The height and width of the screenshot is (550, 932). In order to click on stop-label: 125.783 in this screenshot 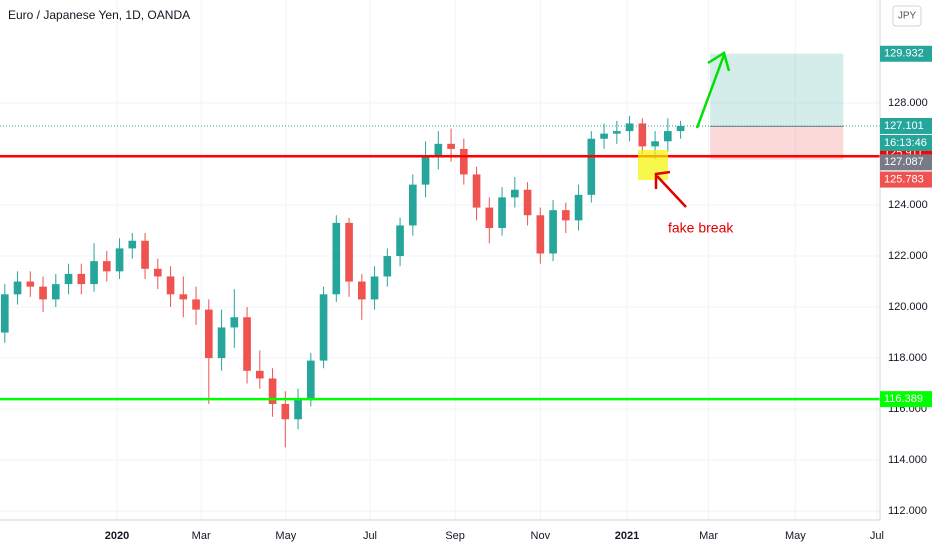, I will do `click(904, 179)`.